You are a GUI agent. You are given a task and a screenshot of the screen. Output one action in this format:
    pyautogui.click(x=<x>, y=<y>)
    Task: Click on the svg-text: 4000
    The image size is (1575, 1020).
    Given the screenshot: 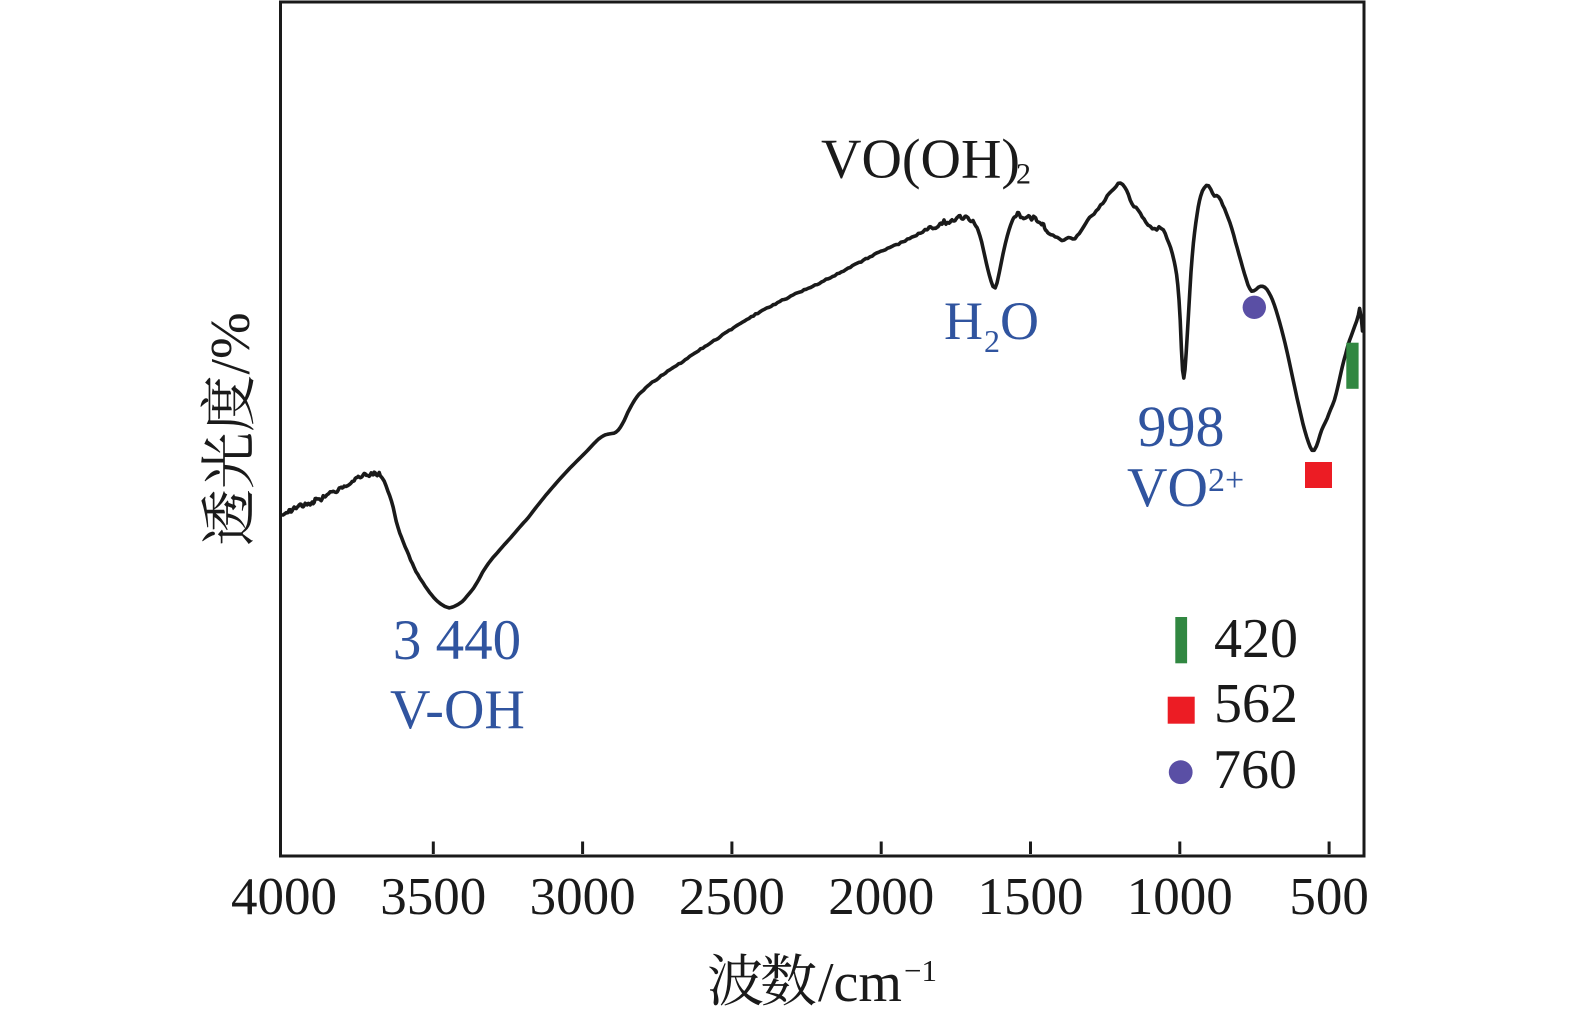 What is the action you would take?
    pyautogui.click(x=284, y=897)
    